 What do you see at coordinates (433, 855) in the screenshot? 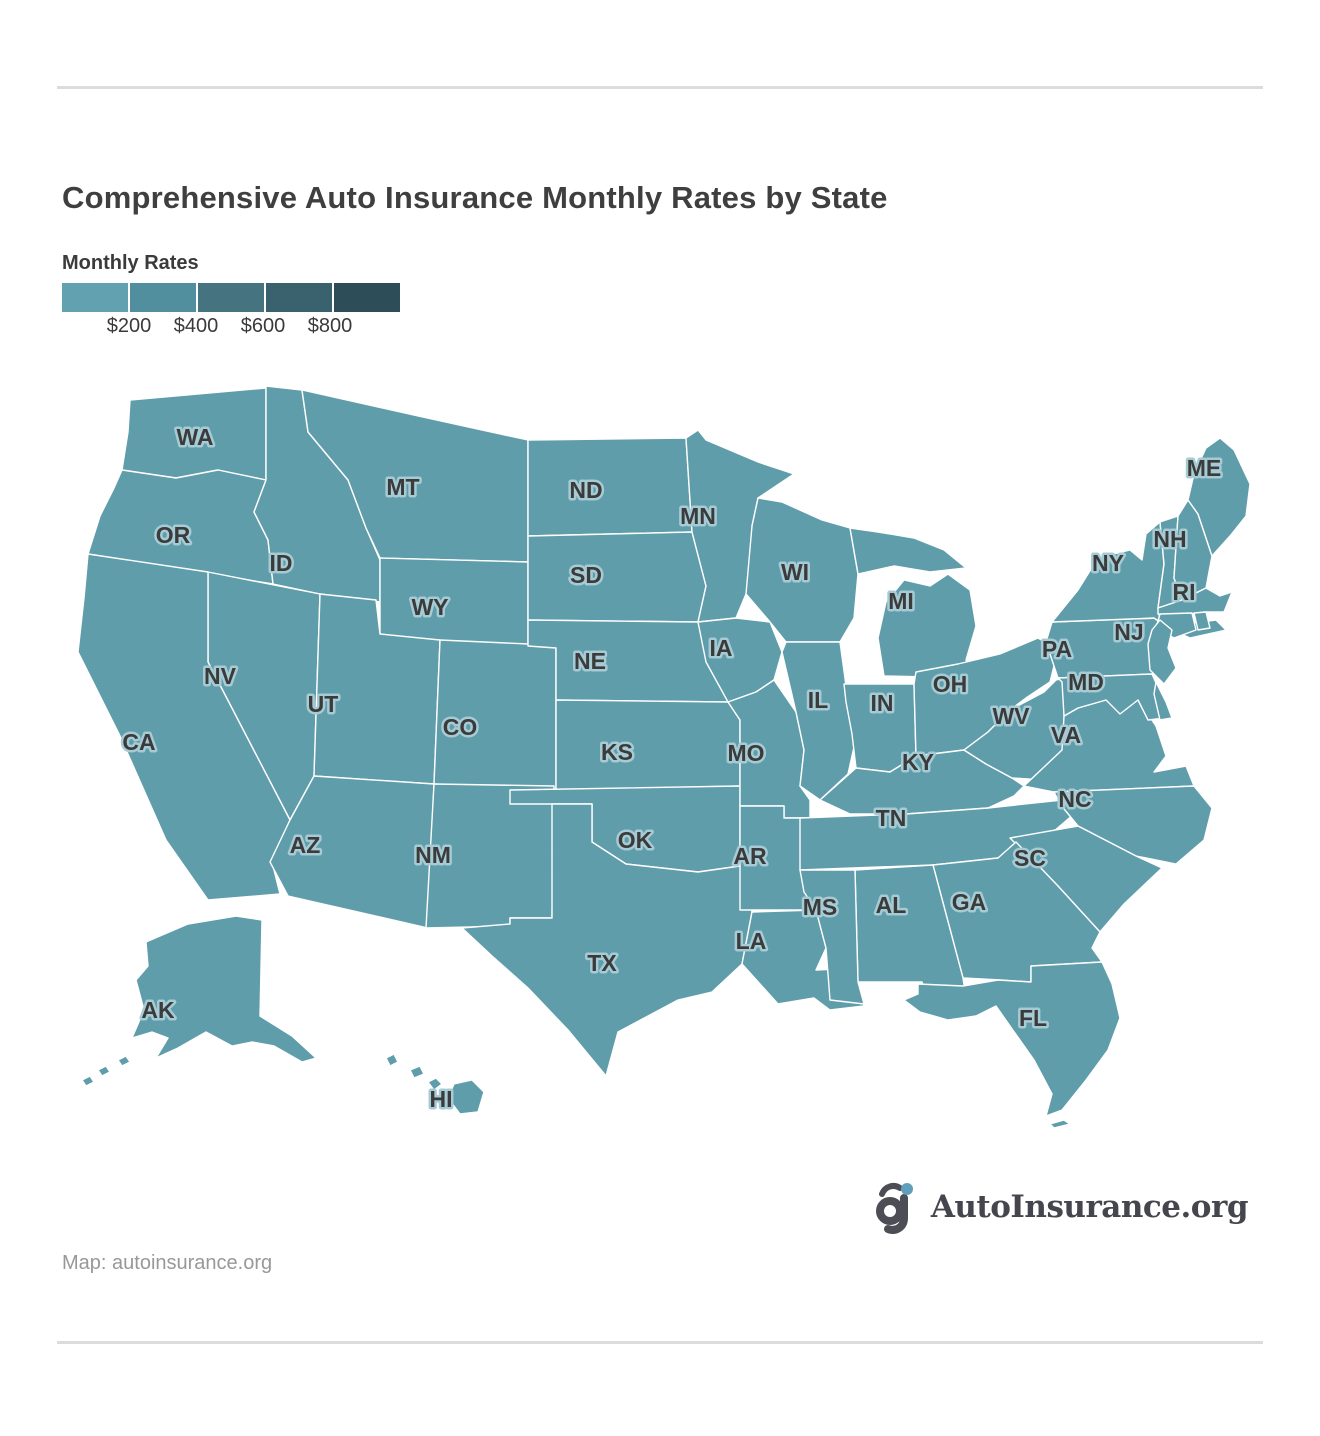
I see `state-label-NM: NM` at bounding box center [433, 855].